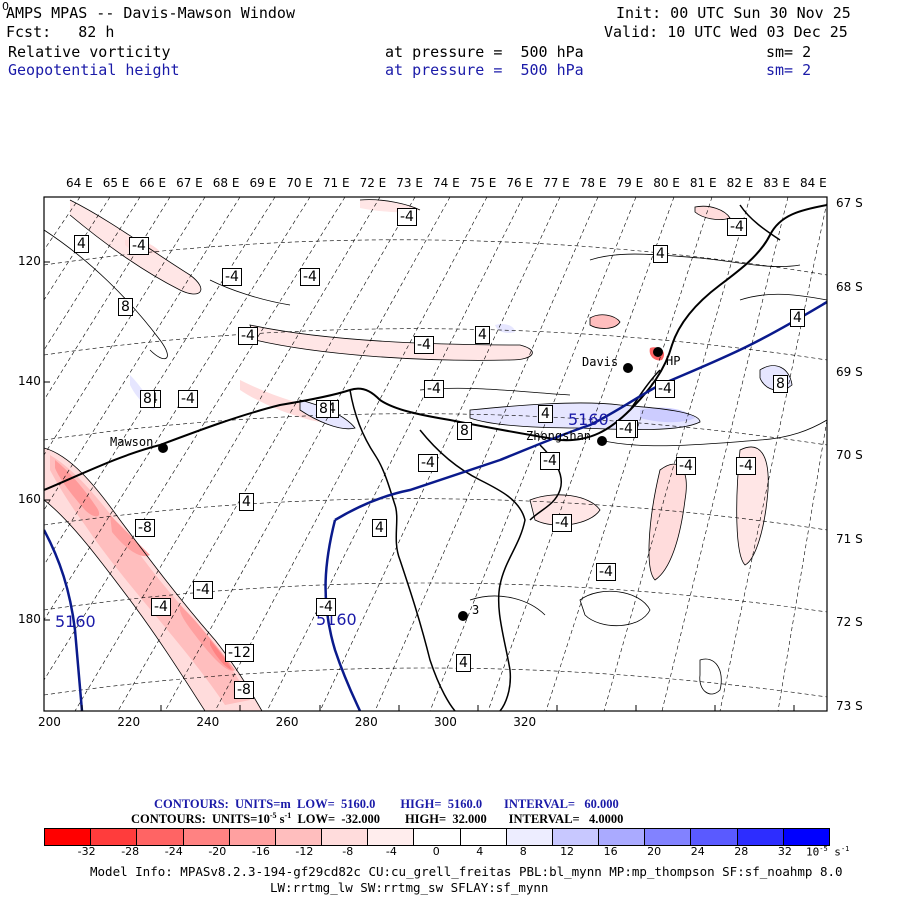  I want to click on y-tick-label: 180, so click(29, 619).